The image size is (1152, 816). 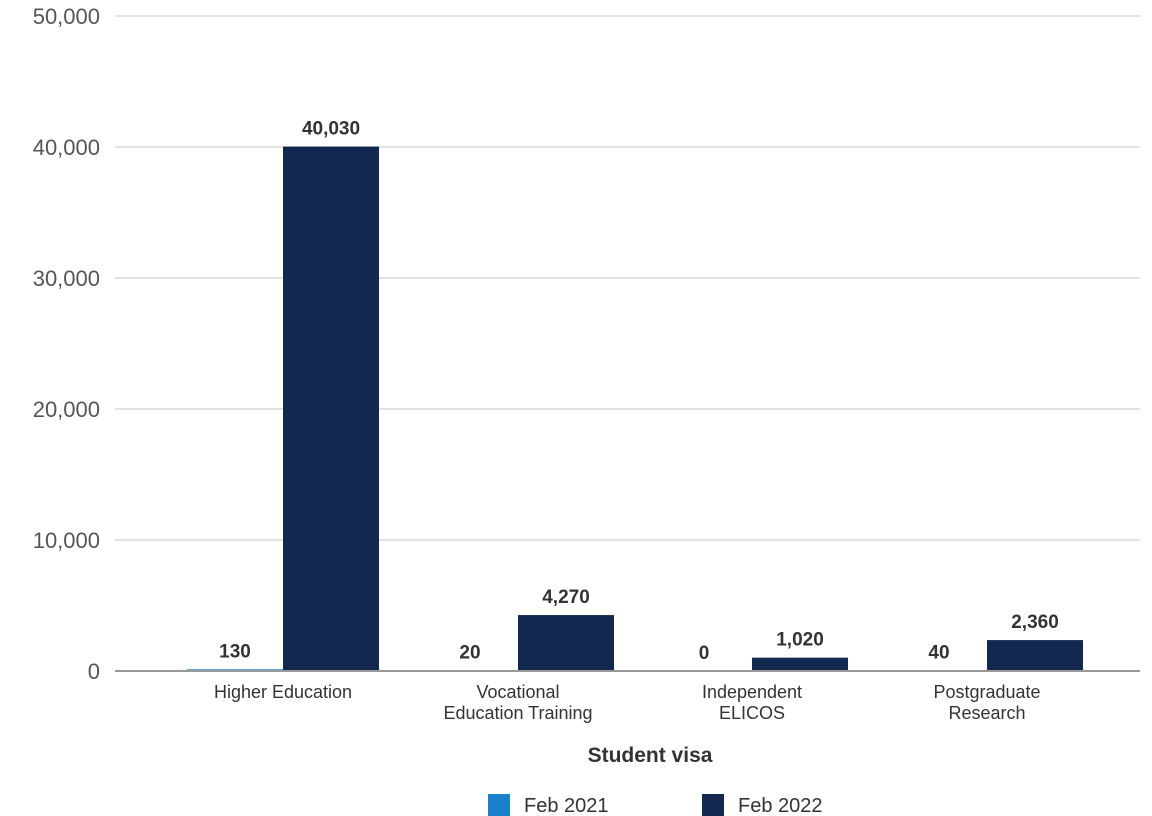 What do you see at coordinates (655, 805) in the screenshot?
I see `legend: Feb 2021 Feb 2022` at bounding box center [655, 805].